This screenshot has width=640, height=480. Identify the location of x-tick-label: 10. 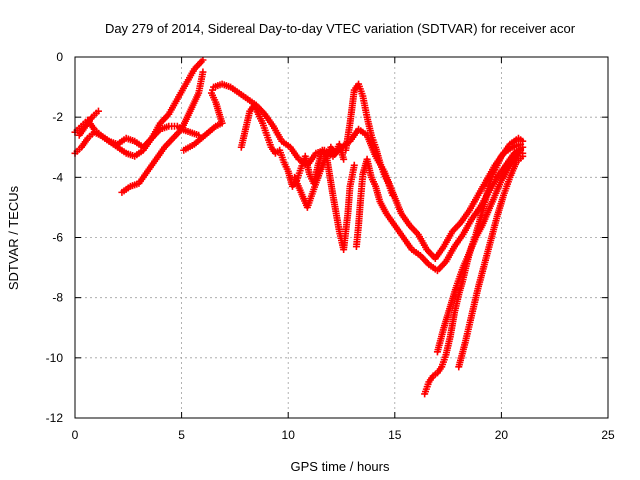
(289, 435).